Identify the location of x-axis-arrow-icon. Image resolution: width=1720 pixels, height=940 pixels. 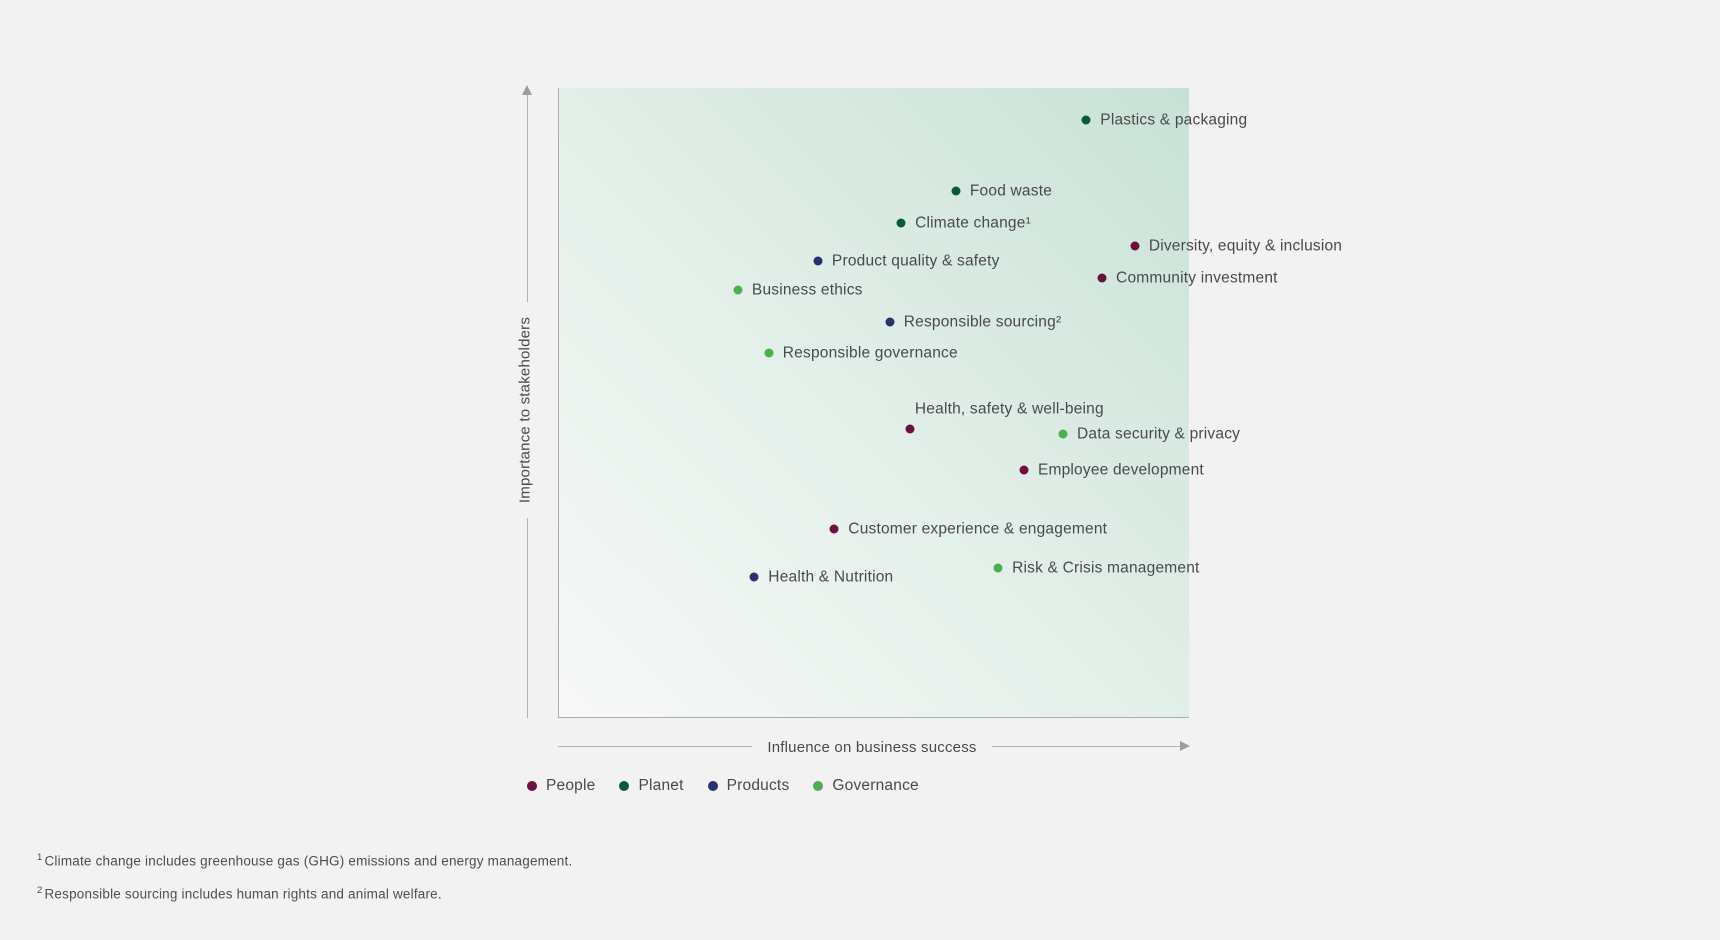
(1185, 746).